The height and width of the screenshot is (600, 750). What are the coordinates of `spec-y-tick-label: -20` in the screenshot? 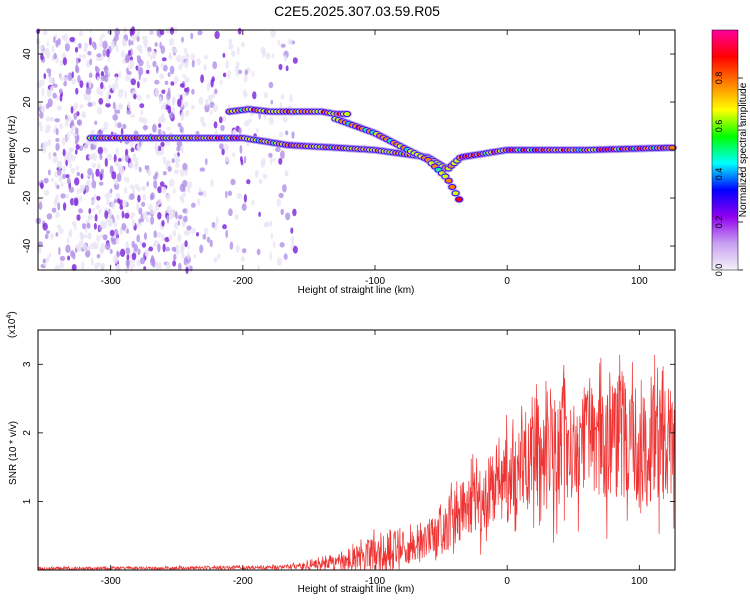 It's located at (27, 197).